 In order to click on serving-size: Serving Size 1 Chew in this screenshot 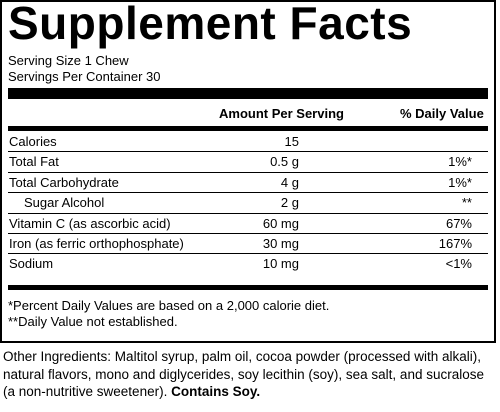, I will do `click(68, 60)`.